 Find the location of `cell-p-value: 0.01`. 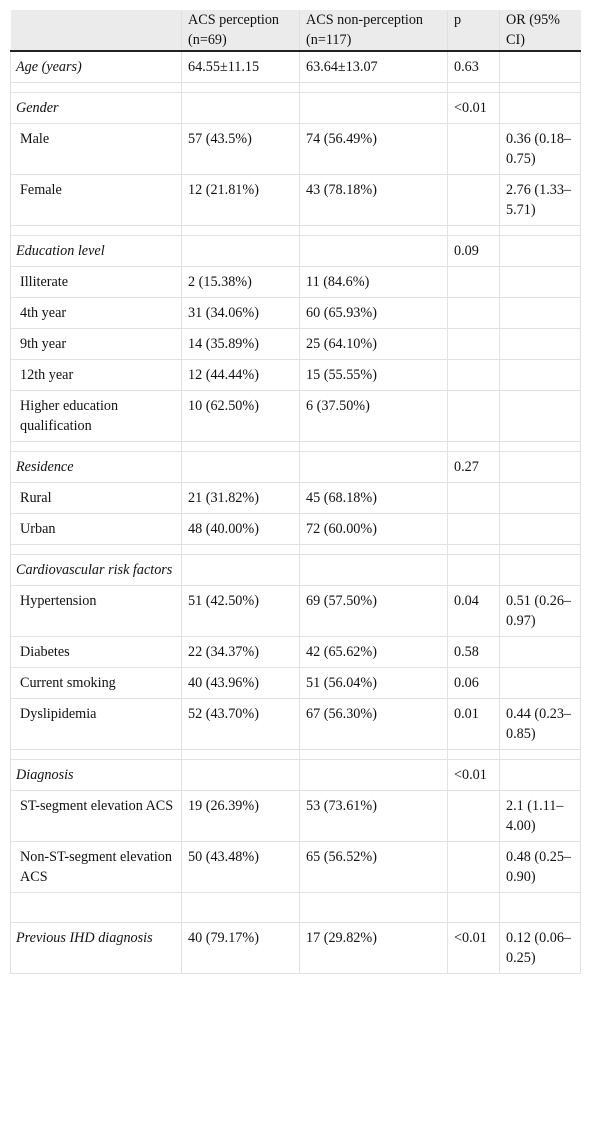

cell-p-value: 0.01 is located at coordinates (473, 724).